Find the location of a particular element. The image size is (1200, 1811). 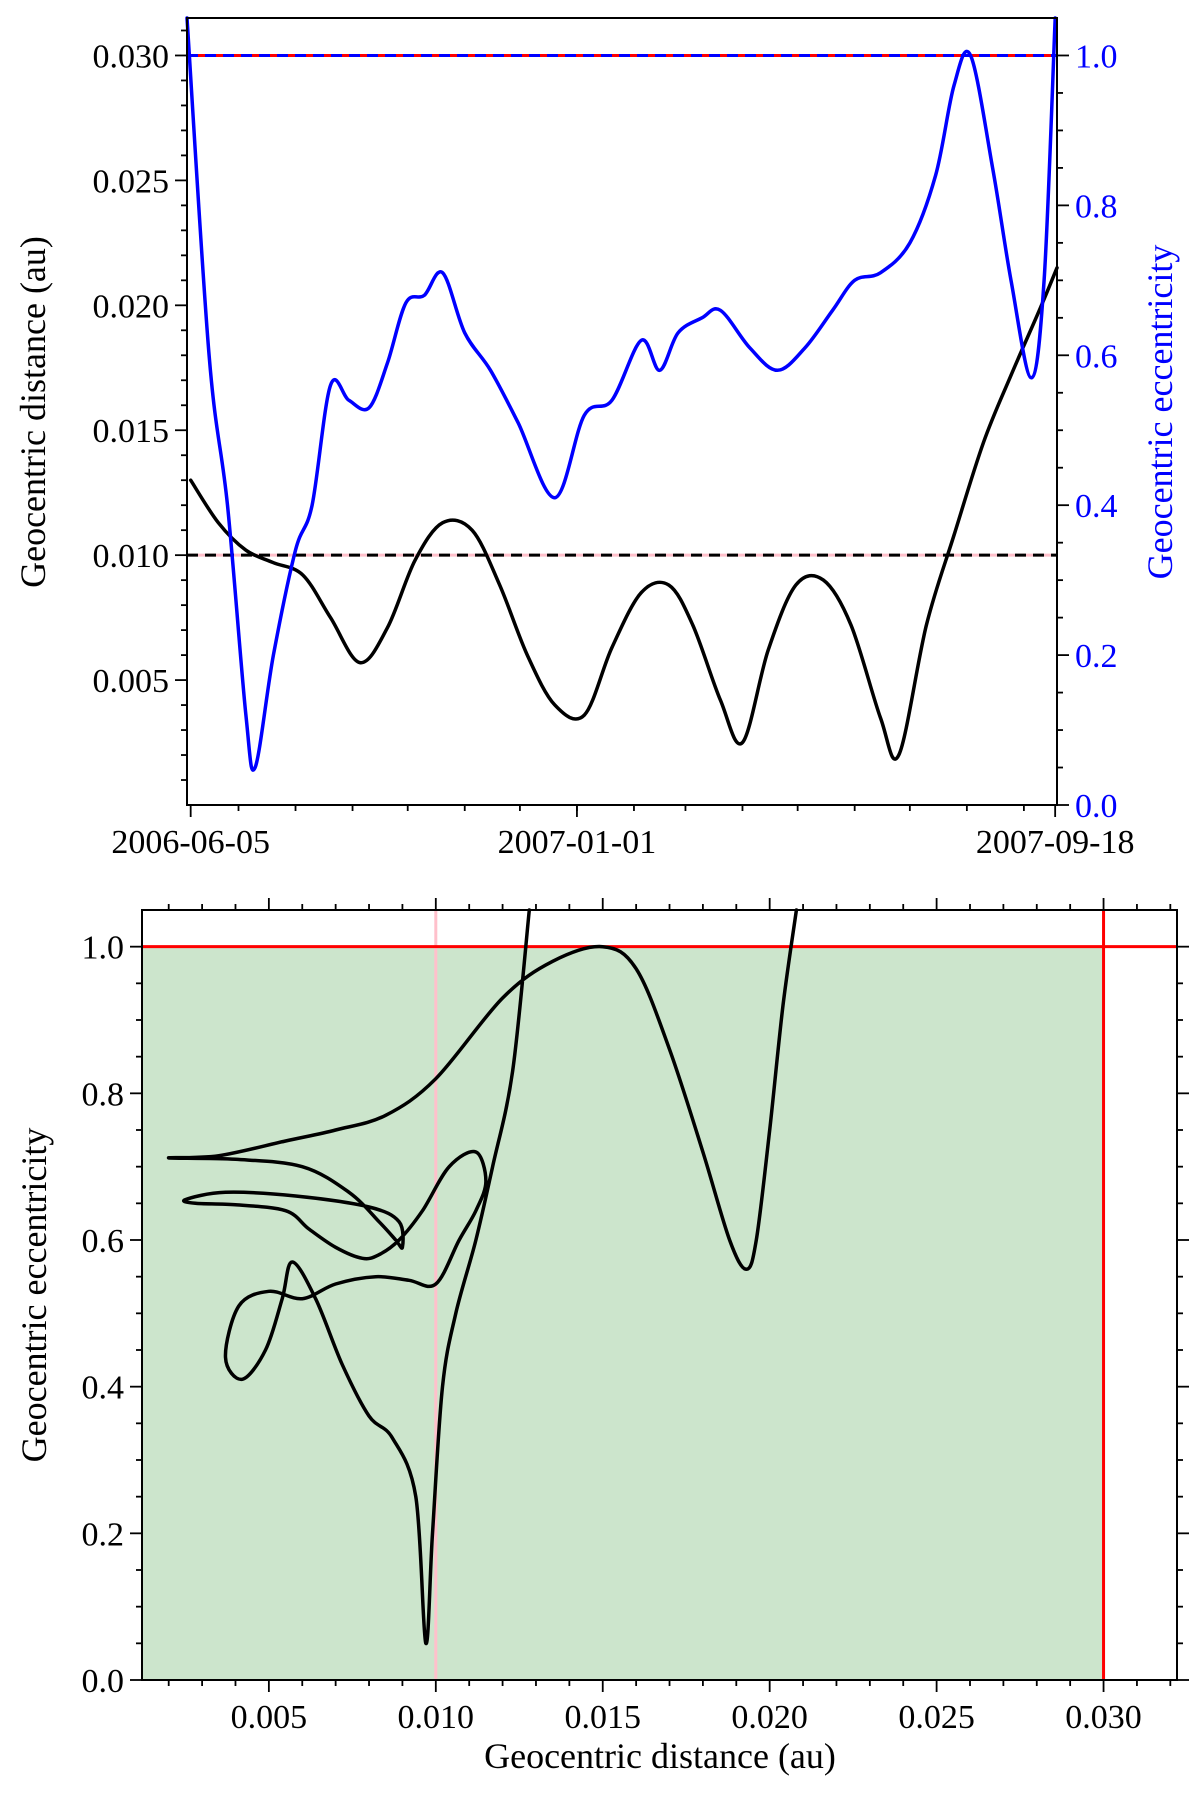

top-right-ytick-label: 0.6 is located at coordinates (1096, 356).